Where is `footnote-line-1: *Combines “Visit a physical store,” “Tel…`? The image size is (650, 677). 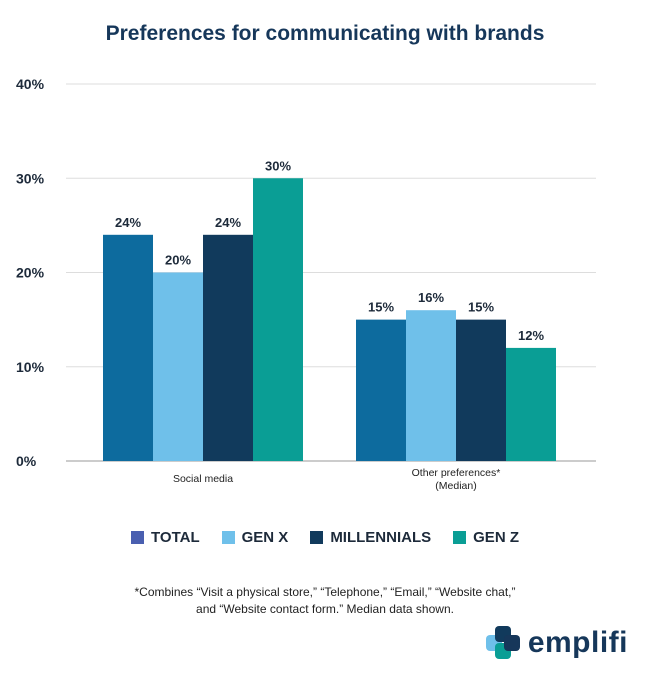 footnote-line-1: *Combines “Visit a physical store,” “Tel… is located at coordinates (325, 592).